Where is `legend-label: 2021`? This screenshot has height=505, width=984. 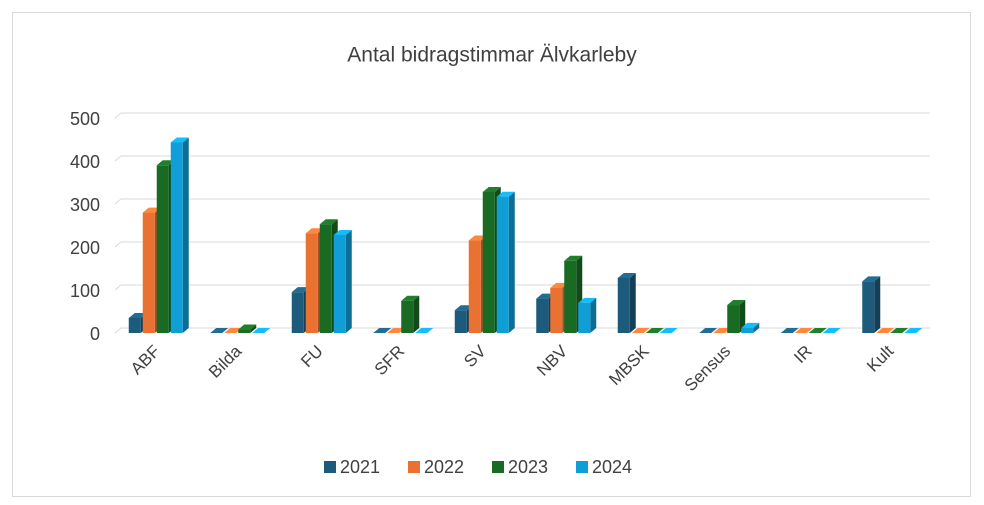 legend-label: 2021 is located at coordinates (360, 467).